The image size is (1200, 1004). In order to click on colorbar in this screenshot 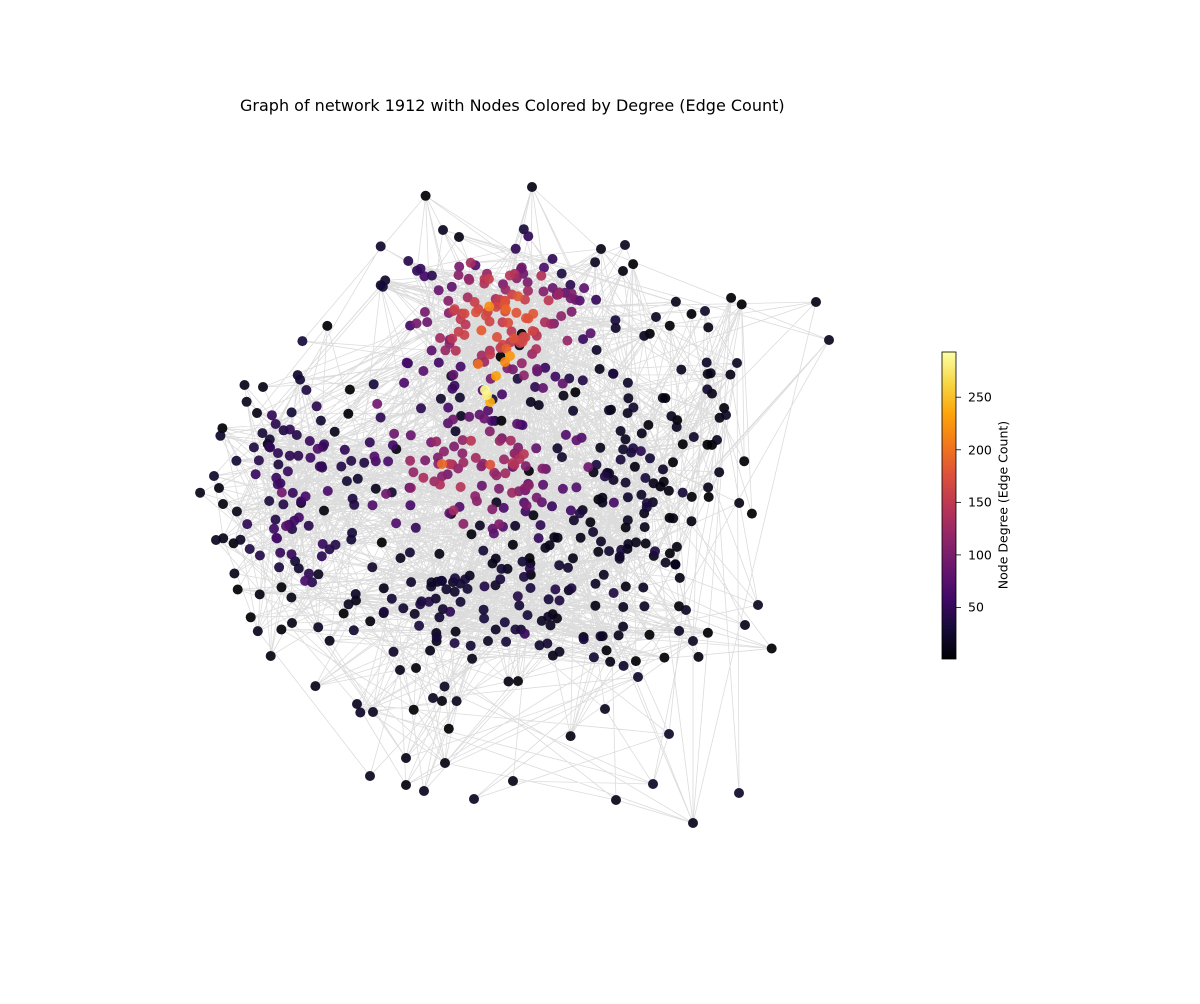, I will do `click(949, 505)`.